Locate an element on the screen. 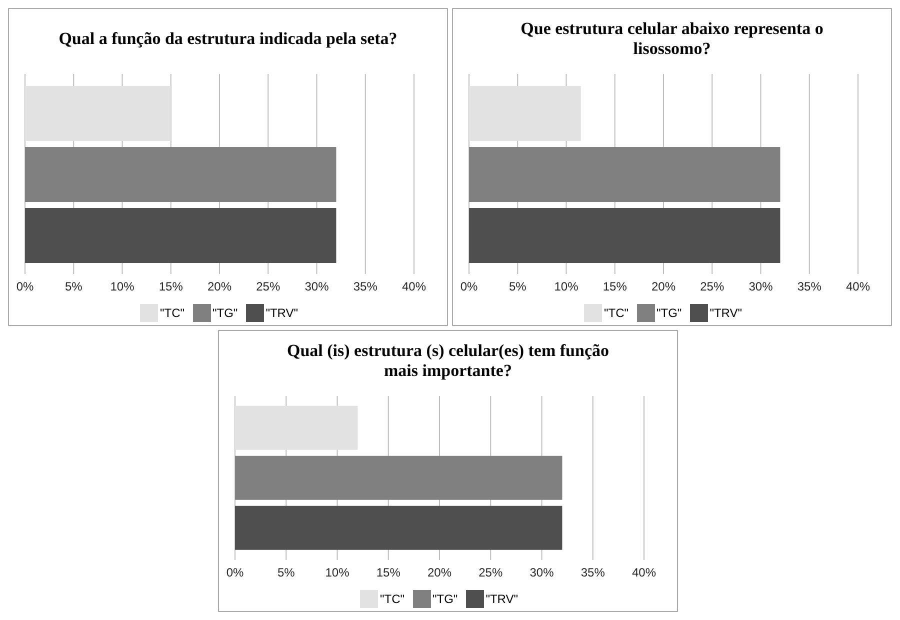 The width and height of the screenshot is (900, 620). chart-title: Que estrutura celular abaixo representa o lisossomo? is located at coordinates (672, 39).